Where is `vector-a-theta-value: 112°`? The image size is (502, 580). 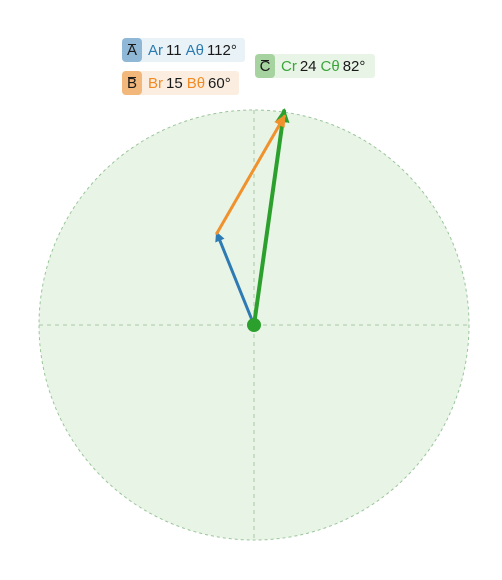
vector-a-theta-value: 112° is located at coordinates (221, 50).